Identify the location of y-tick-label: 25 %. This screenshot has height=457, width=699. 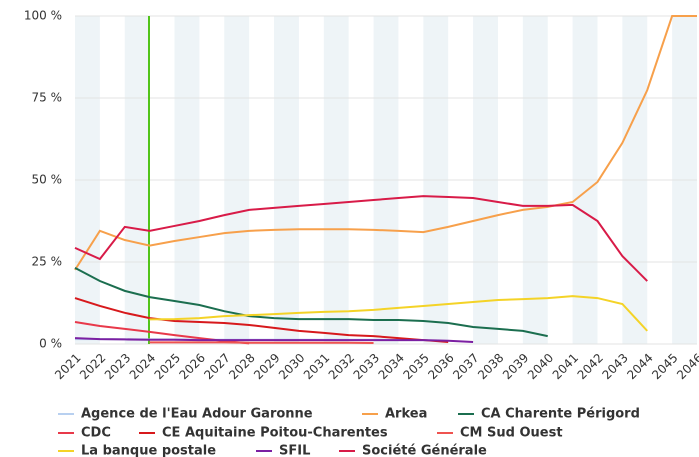
(47, 262).